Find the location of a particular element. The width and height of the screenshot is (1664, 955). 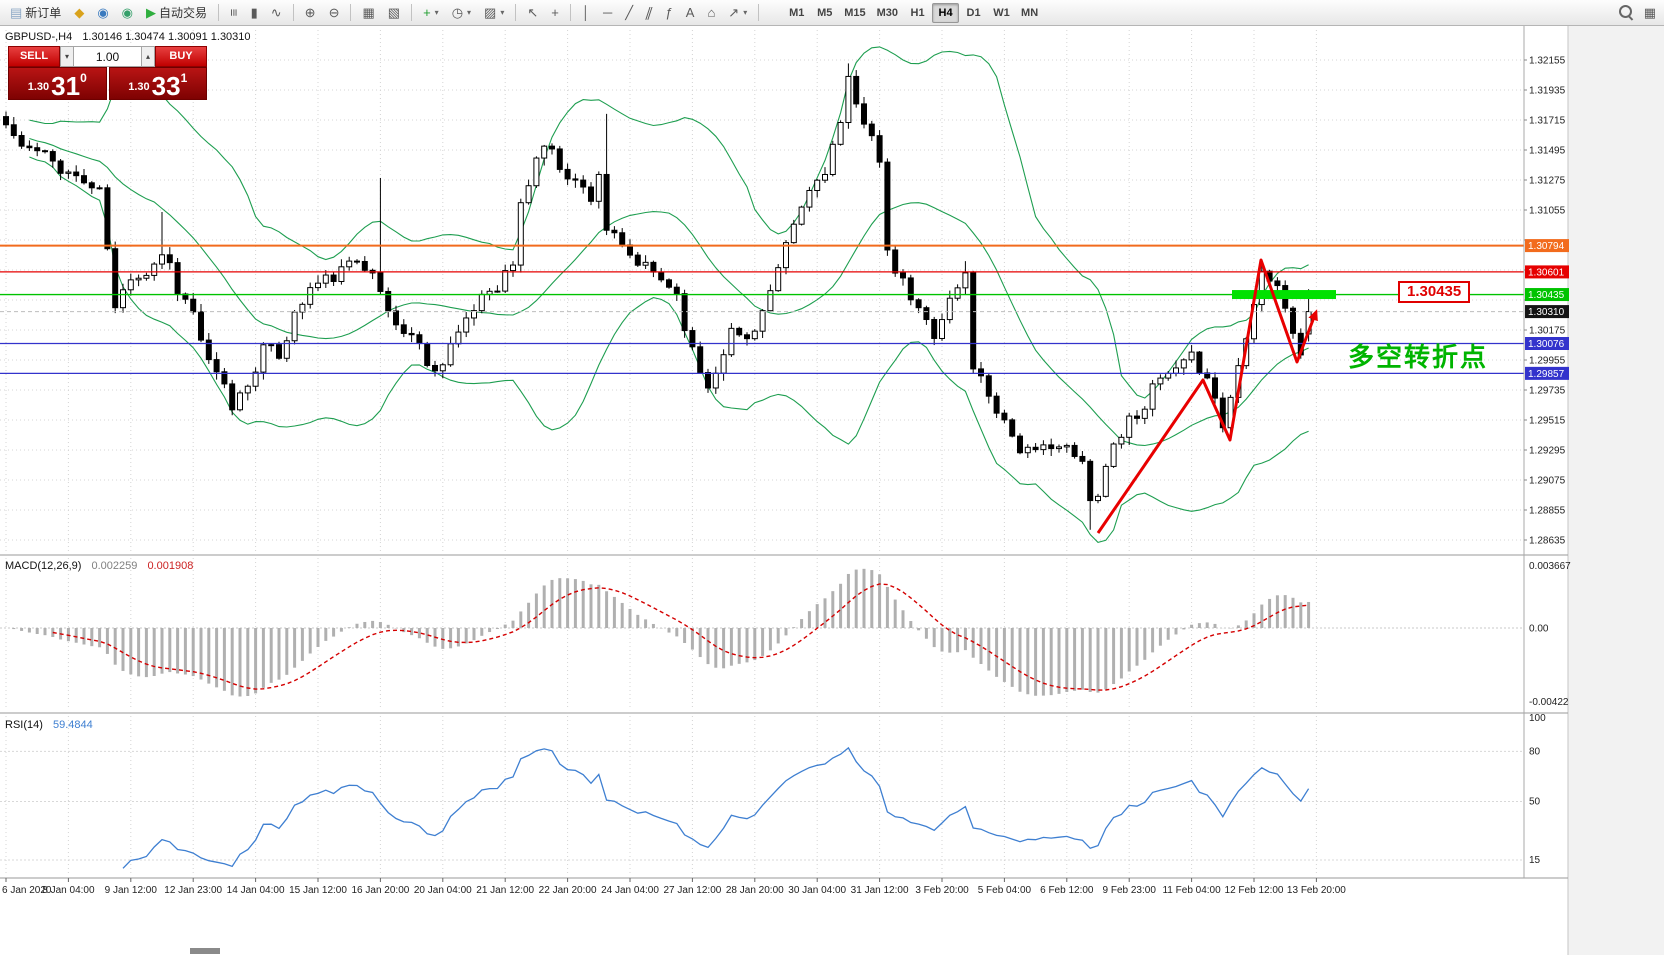

templates-button: ▨ ▾ is located at coordinates (494, 13).